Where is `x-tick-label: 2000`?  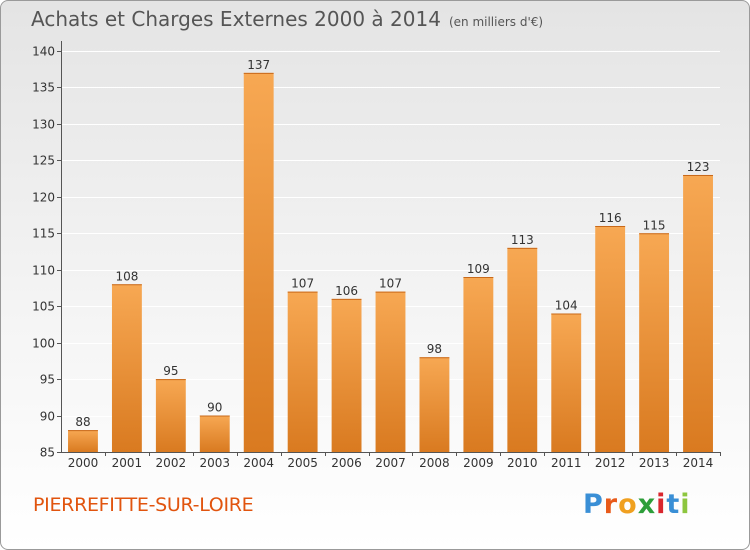
x-tick-label: 2000 is located at coordinates (83, 463).